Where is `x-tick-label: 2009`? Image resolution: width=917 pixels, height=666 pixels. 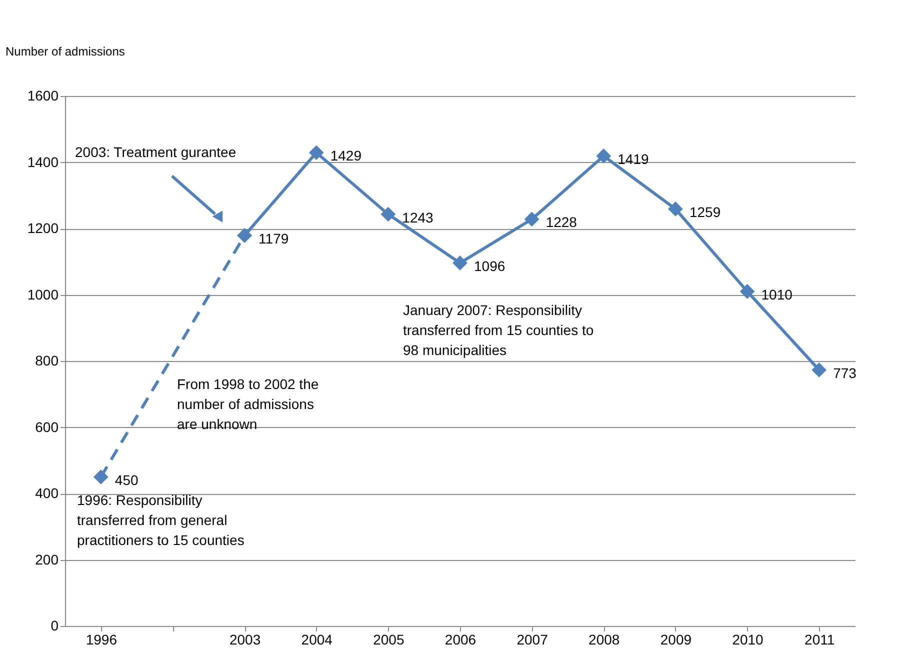 x-tick-label: 2009 is located at coordinates (676, 640).